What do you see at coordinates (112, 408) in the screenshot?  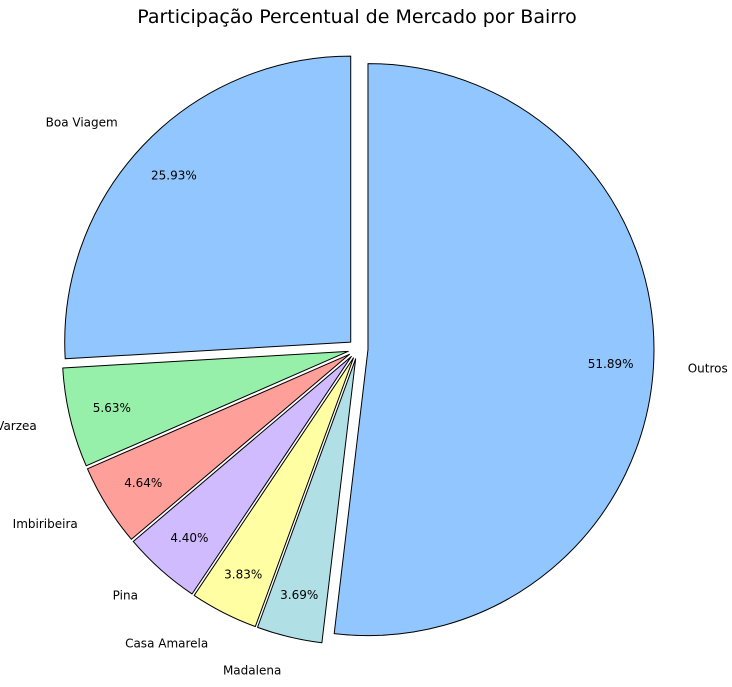 I see `slice-percent-varzea: 5.63%` at bounding box center [112, 408].